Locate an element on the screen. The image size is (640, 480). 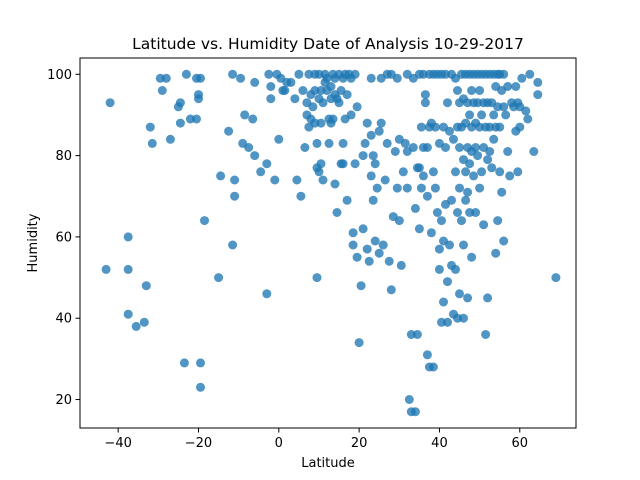
x-axis-label: Latitude is located at coordinates (328, 463).